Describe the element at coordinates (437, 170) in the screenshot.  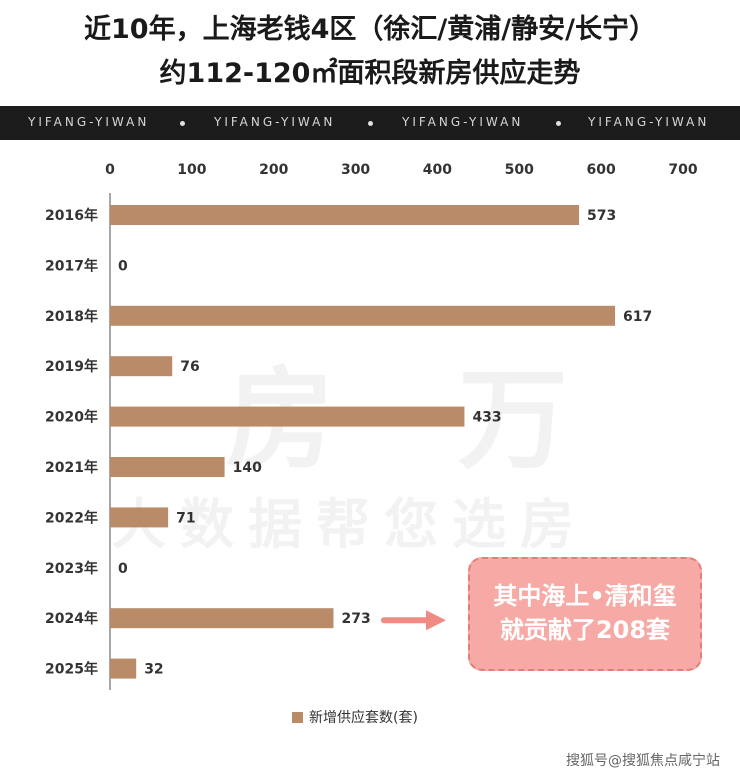
I see `x-tick-label: 400` at that location.